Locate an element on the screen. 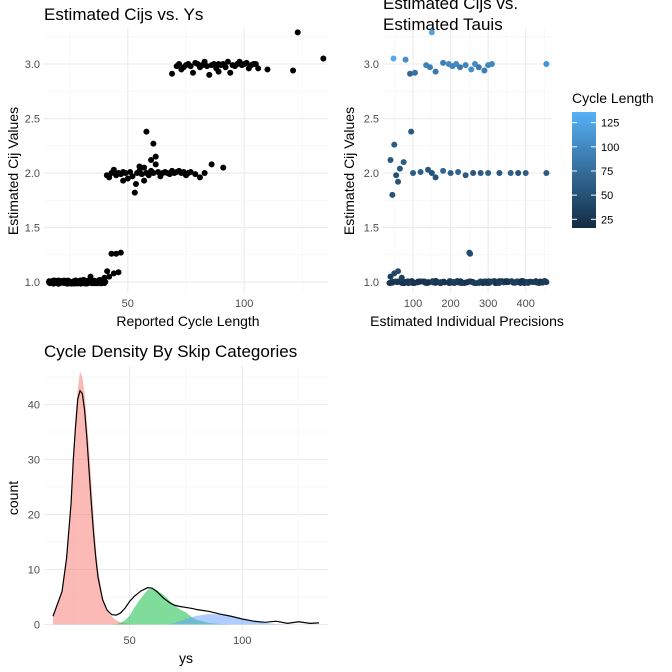  p2-y-ticks: 1.0 1.5 2.0 2.5 3.0 is located at coordinates (371, 174).